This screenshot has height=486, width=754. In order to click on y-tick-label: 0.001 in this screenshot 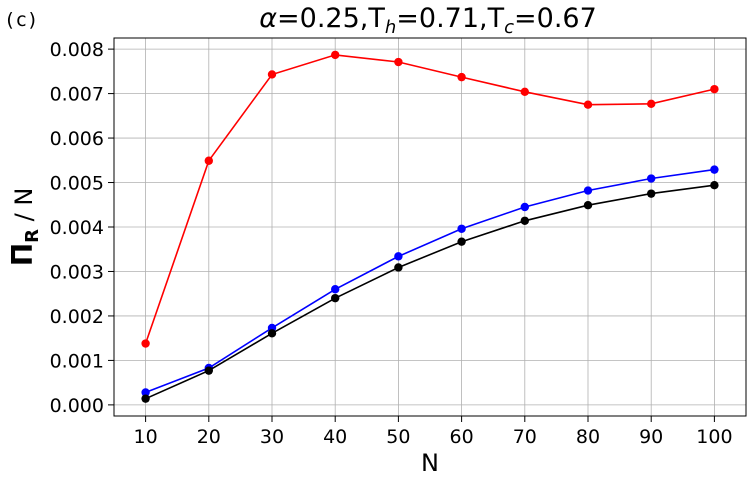, I will do `click(77, 361)`.